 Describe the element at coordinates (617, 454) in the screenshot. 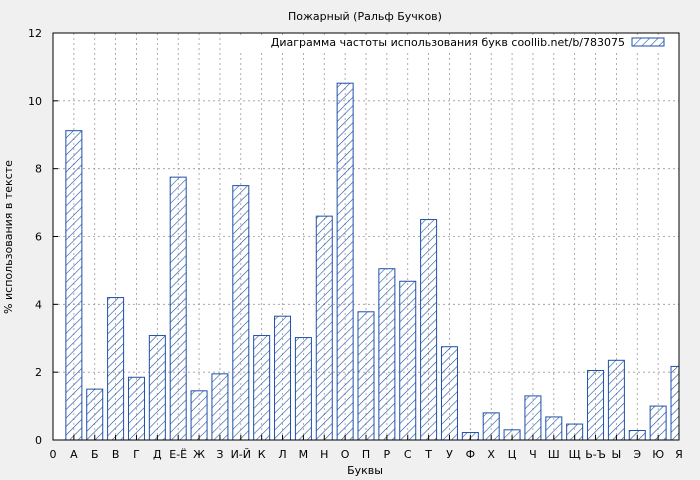

I see `x-tick-label: Ы` at that location.